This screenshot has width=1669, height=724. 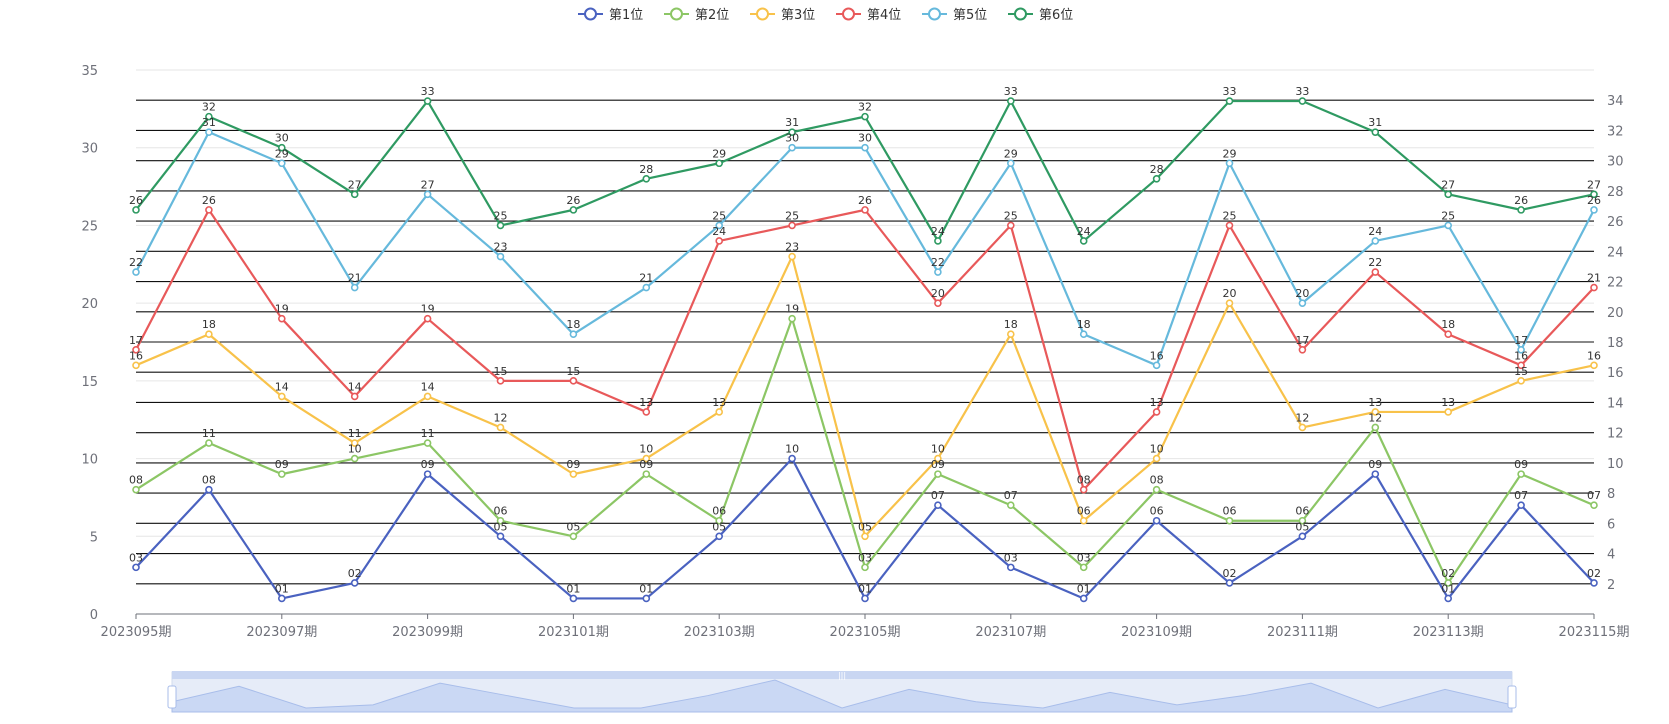 What do you see at coordinates (825, 15) in the screenshot?
I see `legend: 第1位 第2位 第3位 第4位 第5位 第6位` at bounding box center [825, 15].